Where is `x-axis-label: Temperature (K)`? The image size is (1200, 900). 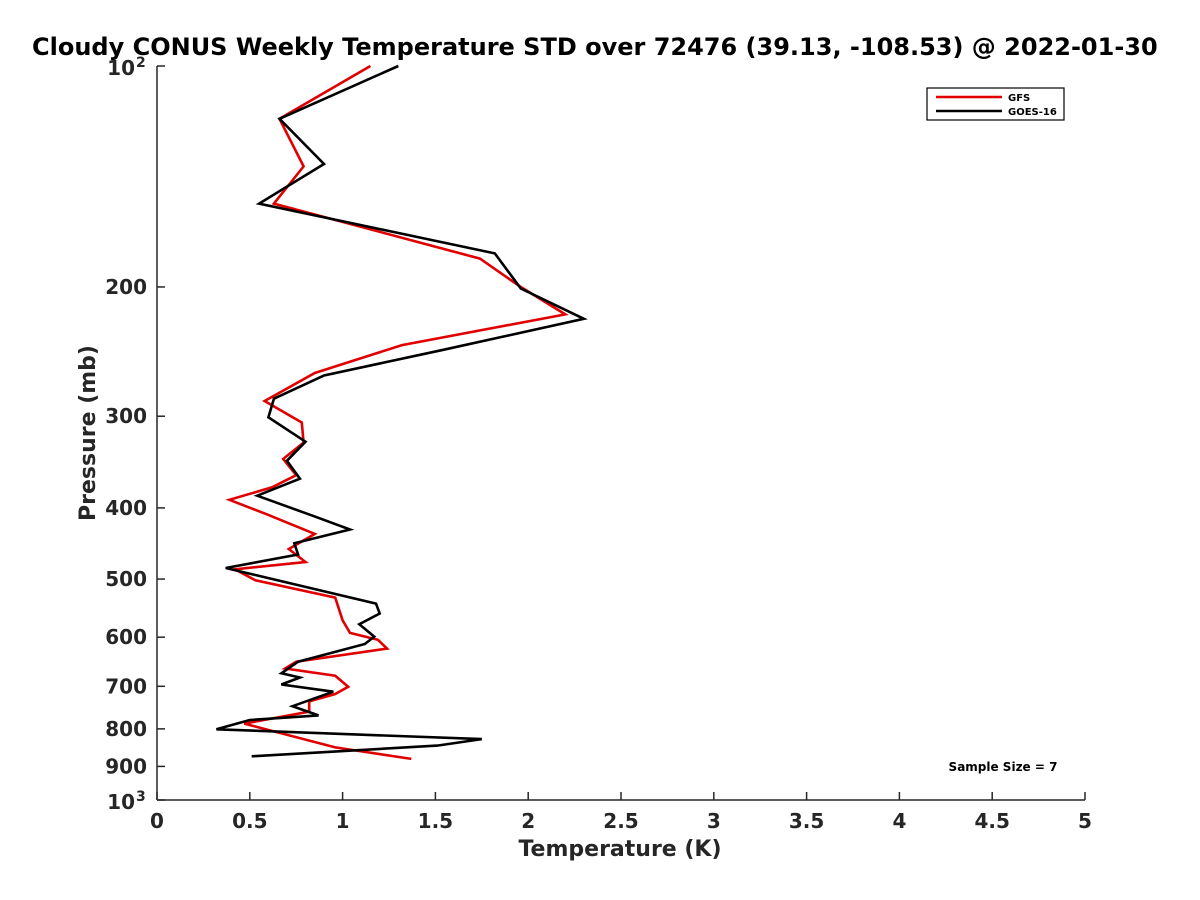
x-axis-label: Temperature (K) is located at coordinates (619, 849).